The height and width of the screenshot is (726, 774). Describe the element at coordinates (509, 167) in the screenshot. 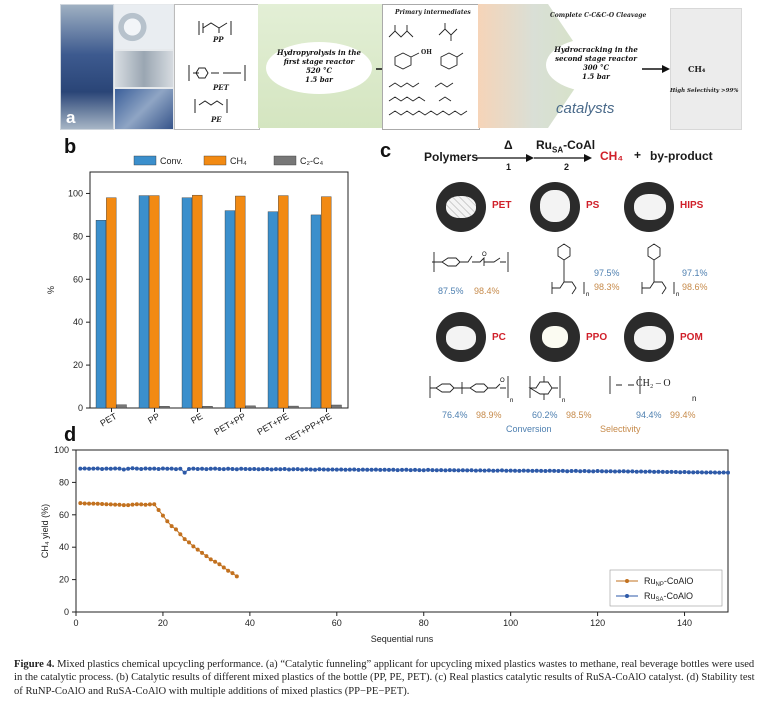

I see `scheme-step-1: 1` at that location.